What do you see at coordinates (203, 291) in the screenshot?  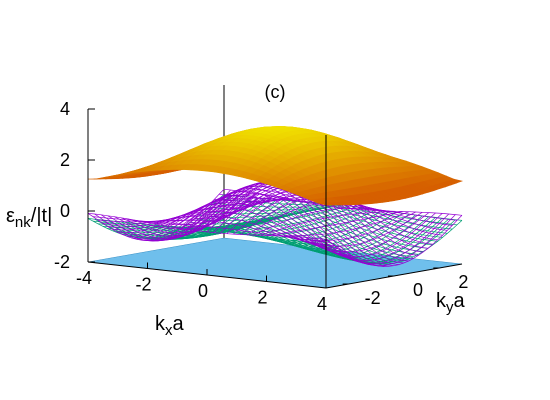 I see `x-tick-label: 0` at bounding box center [203, 291].